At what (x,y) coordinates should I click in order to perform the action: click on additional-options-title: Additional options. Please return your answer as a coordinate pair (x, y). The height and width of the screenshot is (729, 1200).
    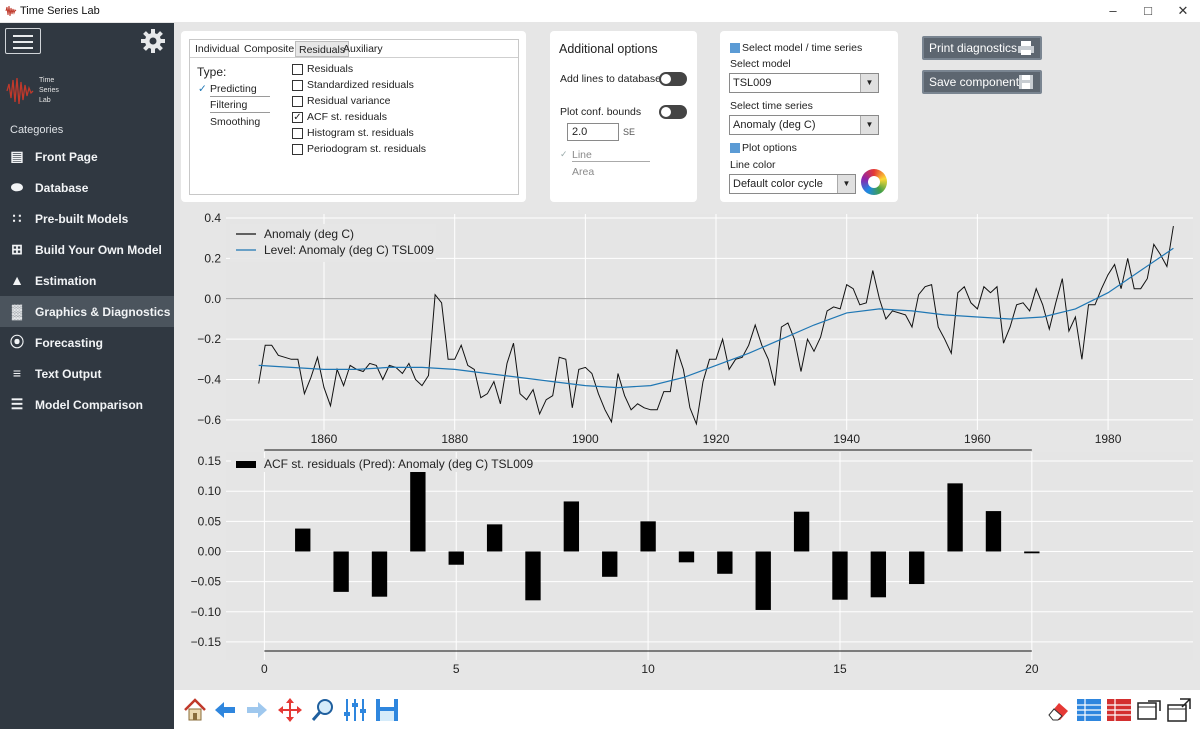
    Looking at the image, I should click on (608, 49).